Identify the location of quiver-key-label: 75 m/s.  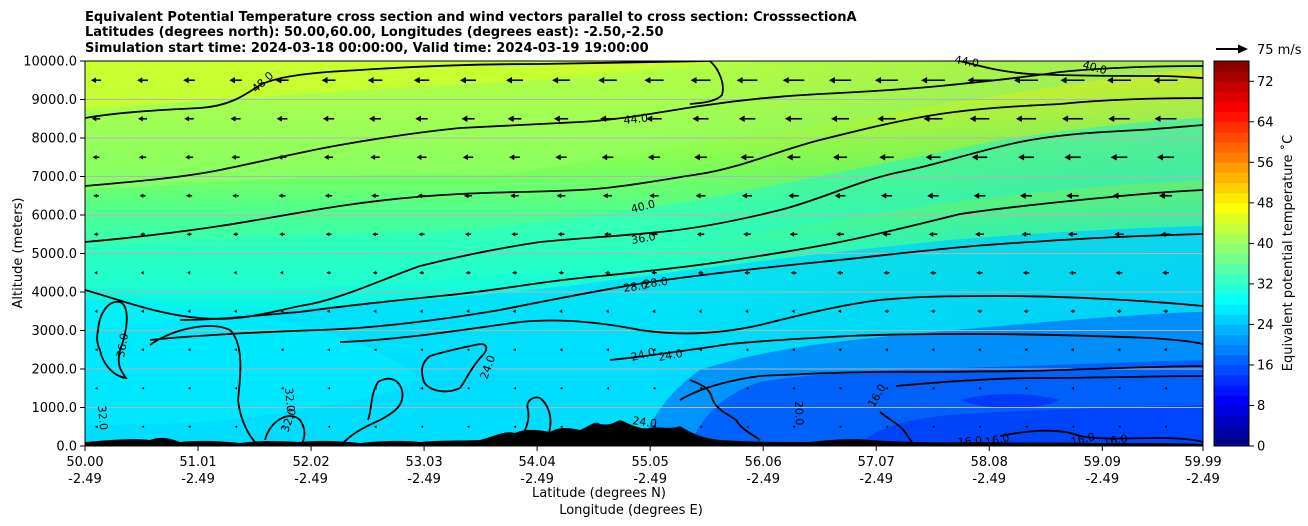
(1279, 50).